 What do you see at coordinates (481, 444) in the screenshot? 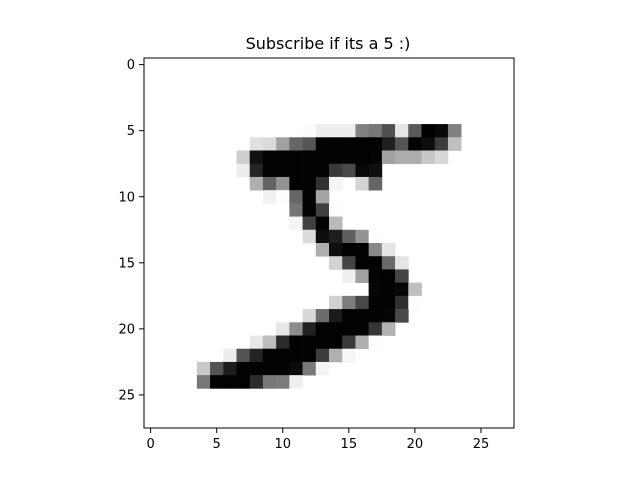
I see `x-tick-label: 25` at bounding box center [481, 444].